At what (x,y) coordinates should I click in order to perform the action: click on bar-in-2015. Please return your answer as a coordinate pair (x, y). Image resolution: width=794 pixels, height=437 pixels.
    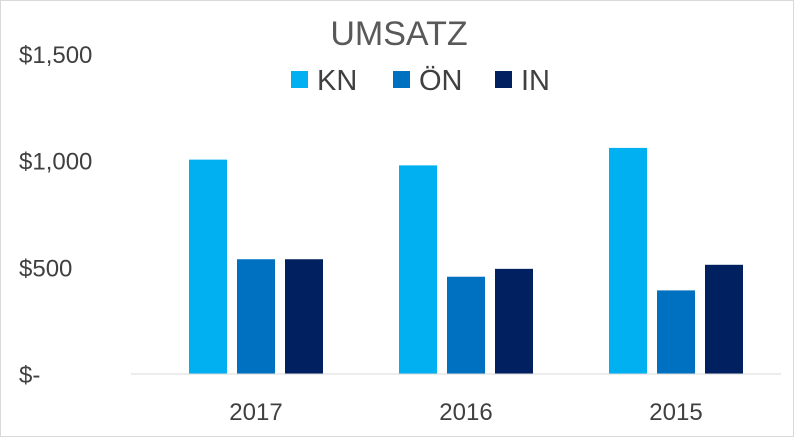
    Looking at the image, I should click on (724, 319).